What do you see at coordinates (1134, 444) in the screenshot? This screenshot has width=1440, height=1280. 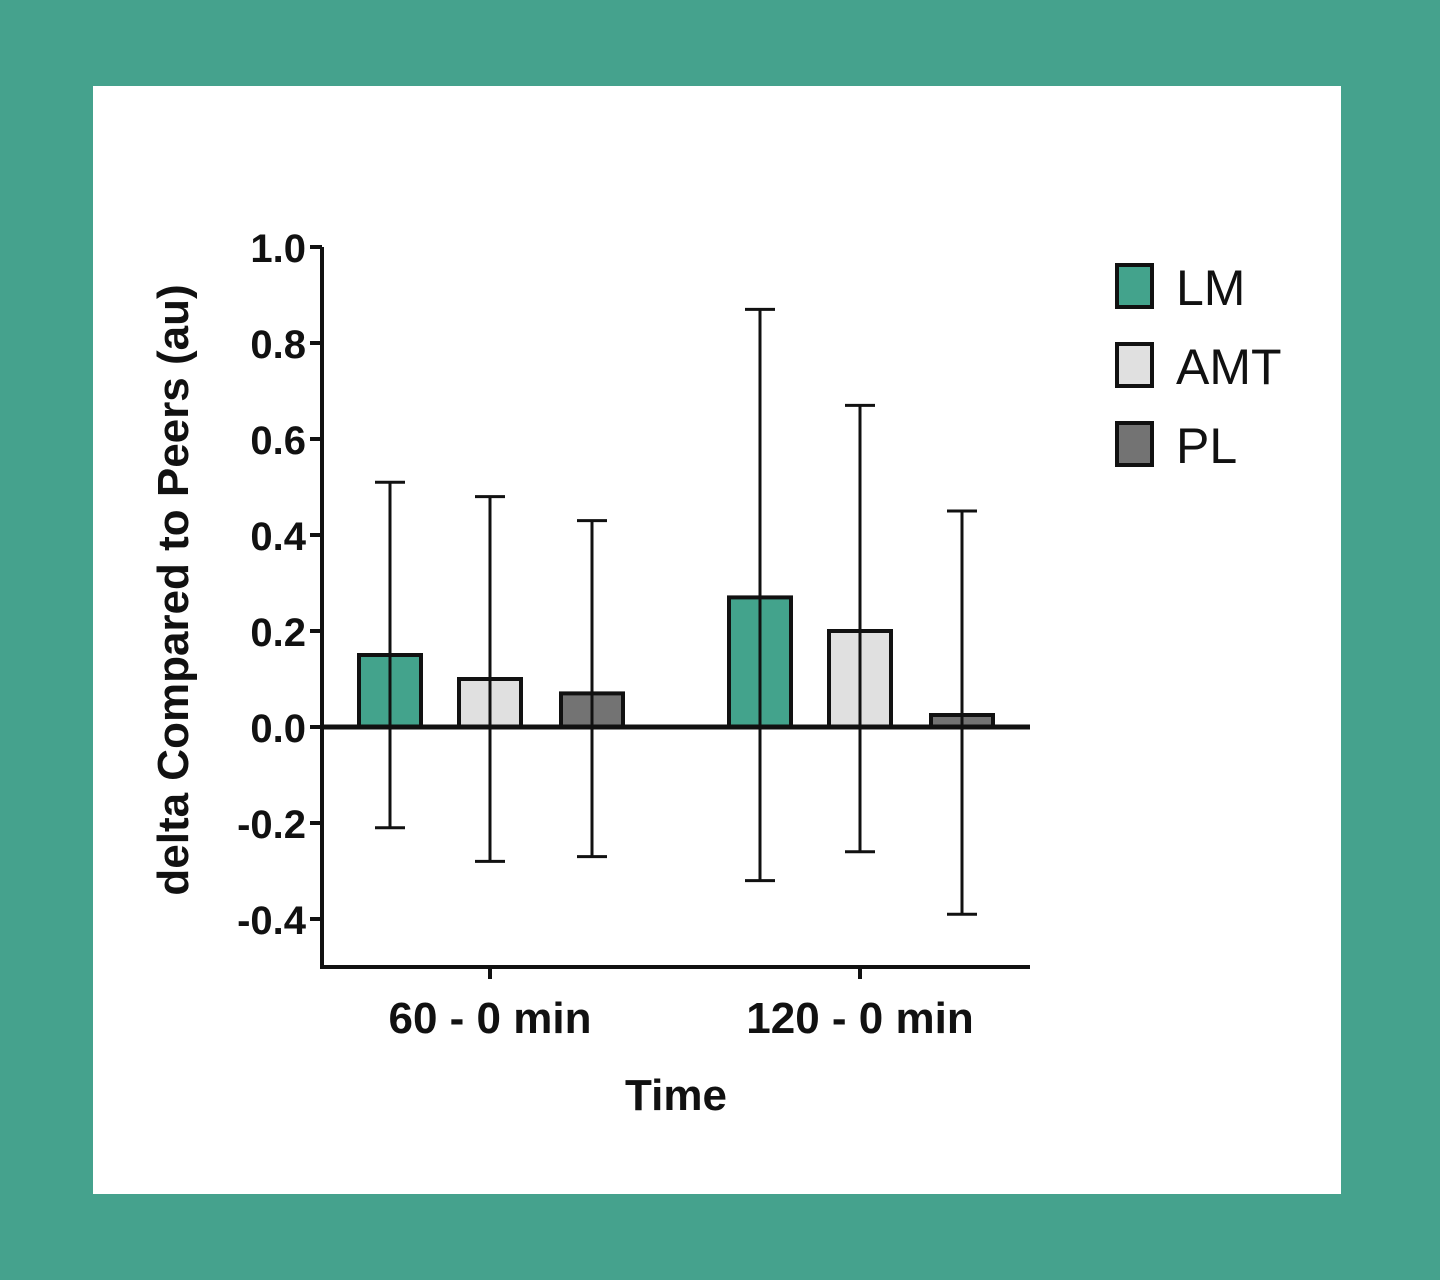 I see `legend-swatch-pl` at bounding box center [1134, 444].